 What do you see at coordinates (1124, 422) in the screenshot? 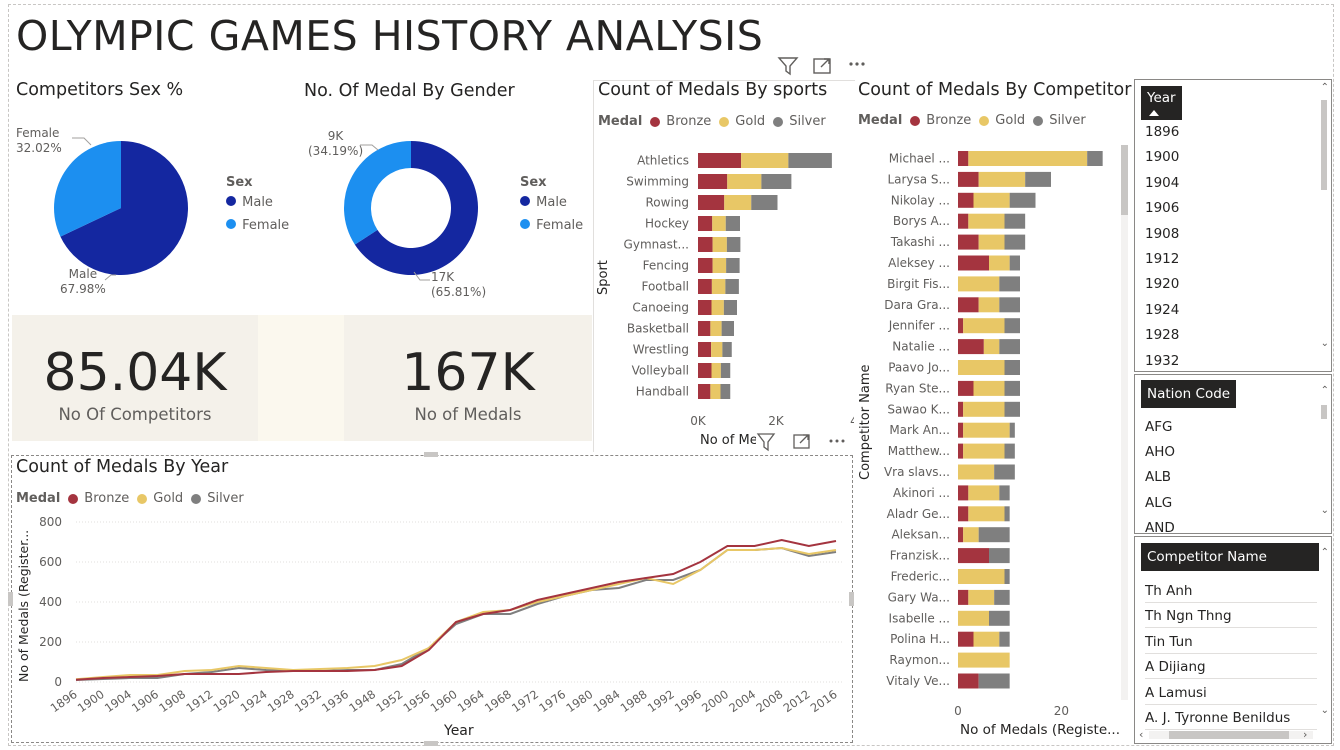
I see `competitor-chart-scrollbar` at bounding box center [1124, 422].